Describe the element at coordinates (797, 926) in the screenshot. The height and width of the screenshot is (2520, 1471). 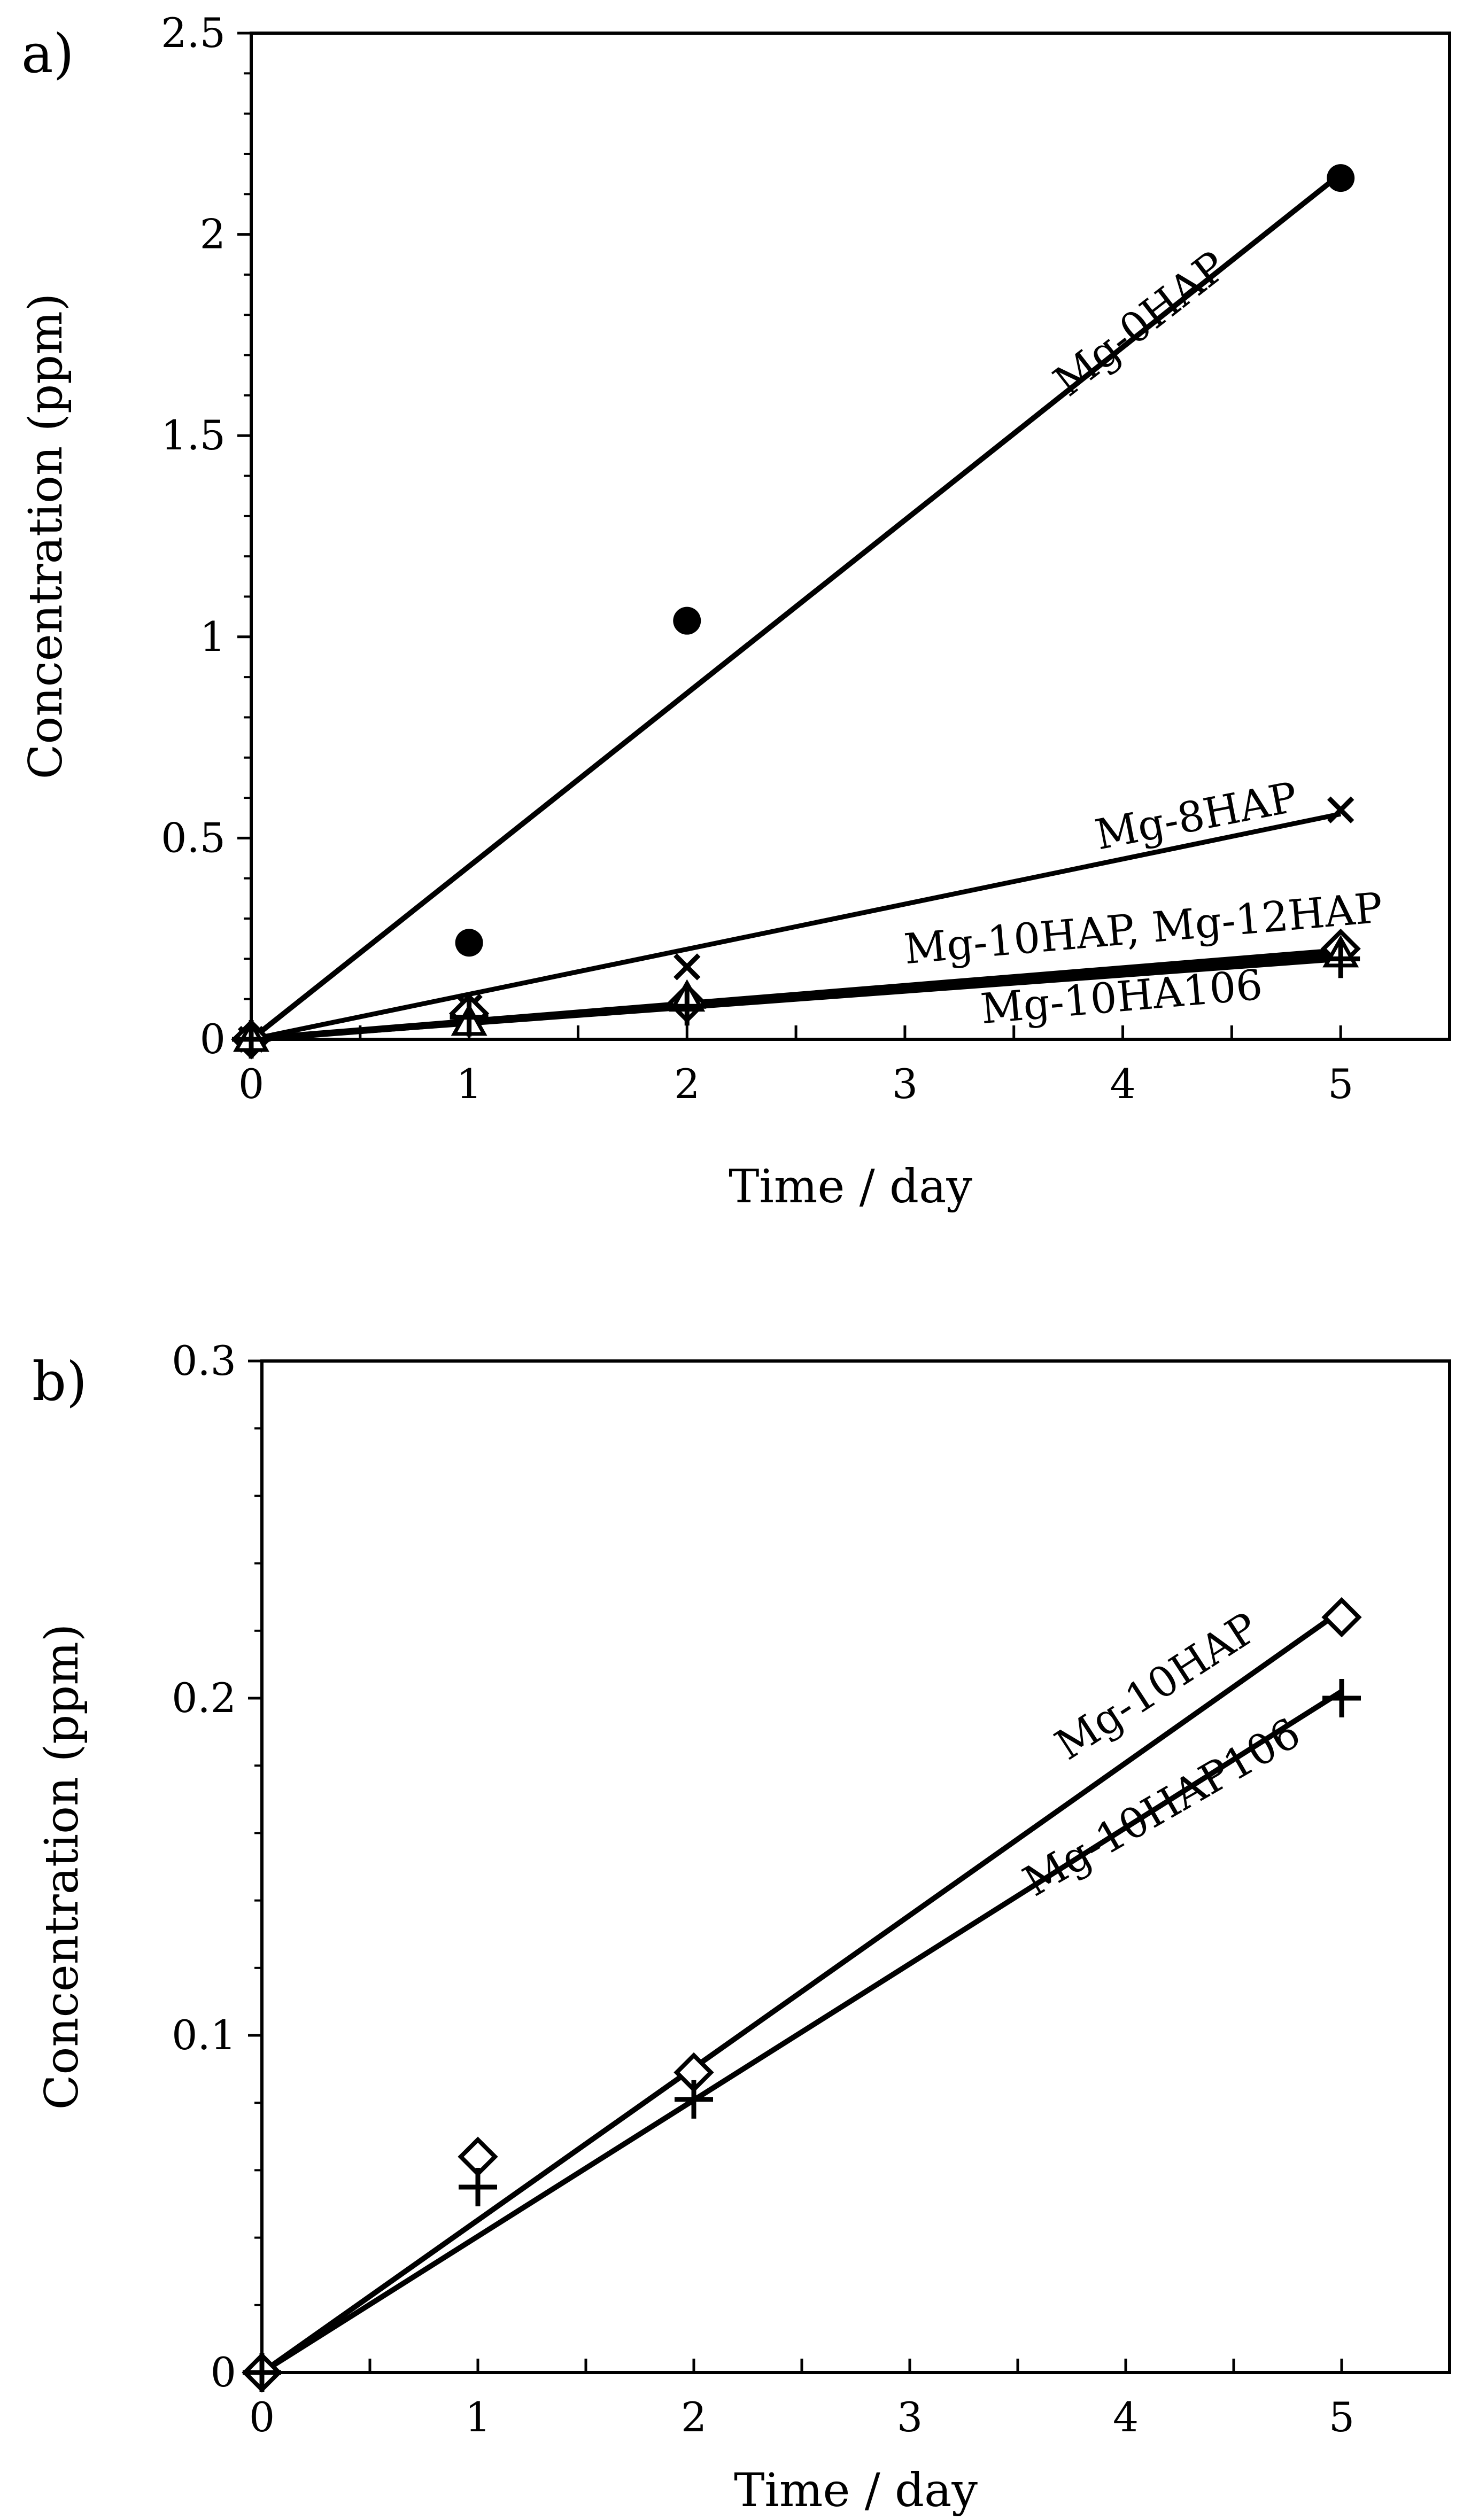
I see `trend-line-mg-8hap` at that location.